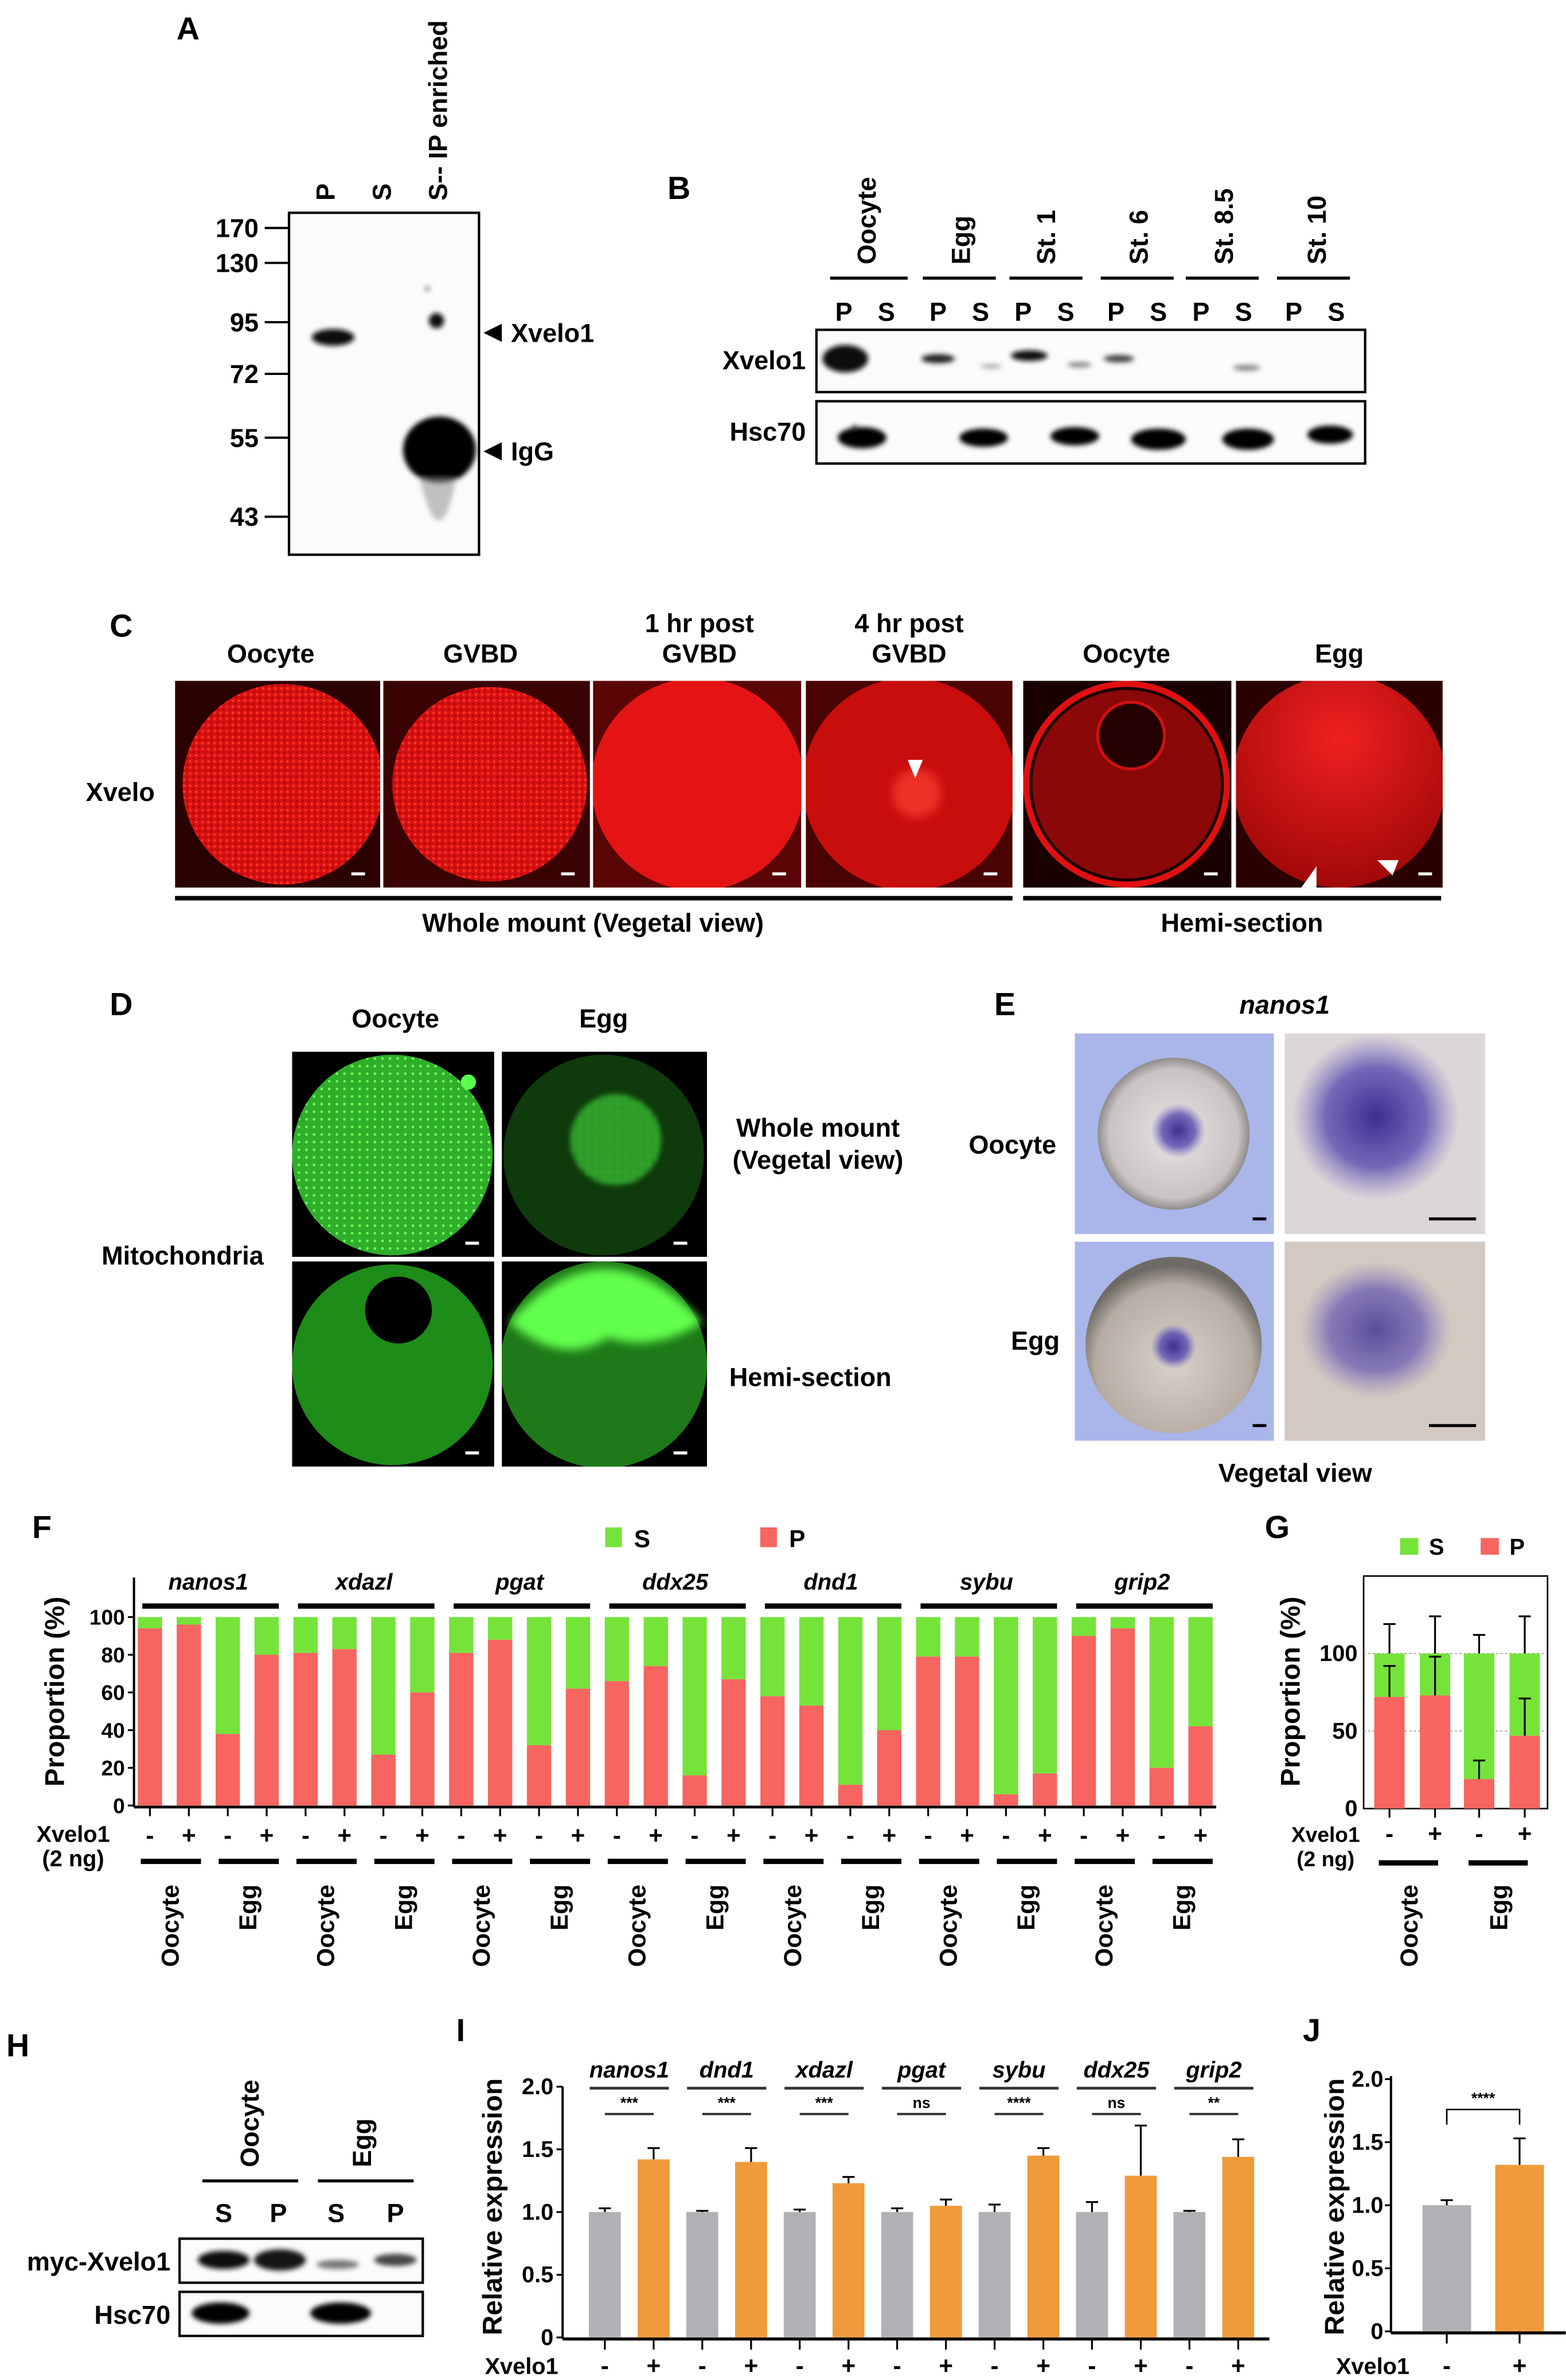 This screenshot has width=1566, height=2380. I want to click on mw-55: 55, so click(244, 437).